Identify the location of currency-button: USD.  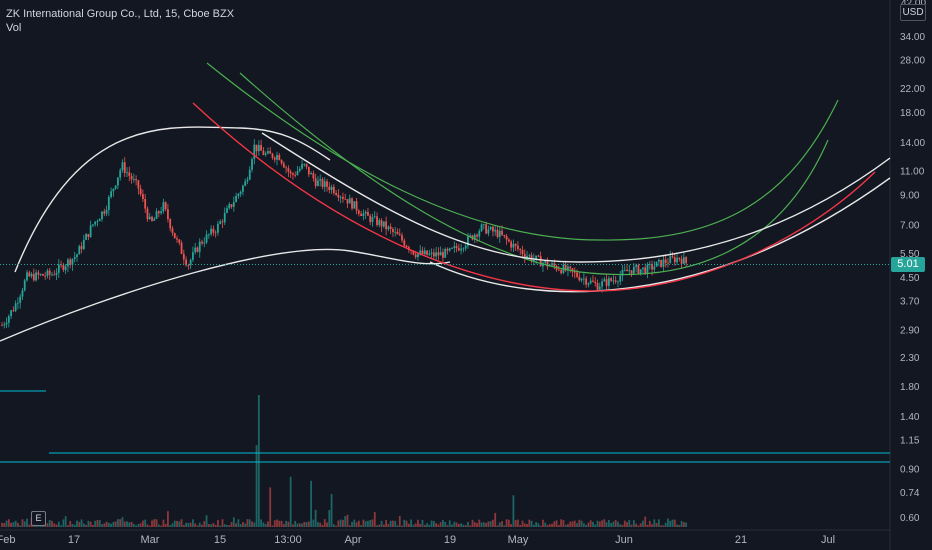
(913, 12).